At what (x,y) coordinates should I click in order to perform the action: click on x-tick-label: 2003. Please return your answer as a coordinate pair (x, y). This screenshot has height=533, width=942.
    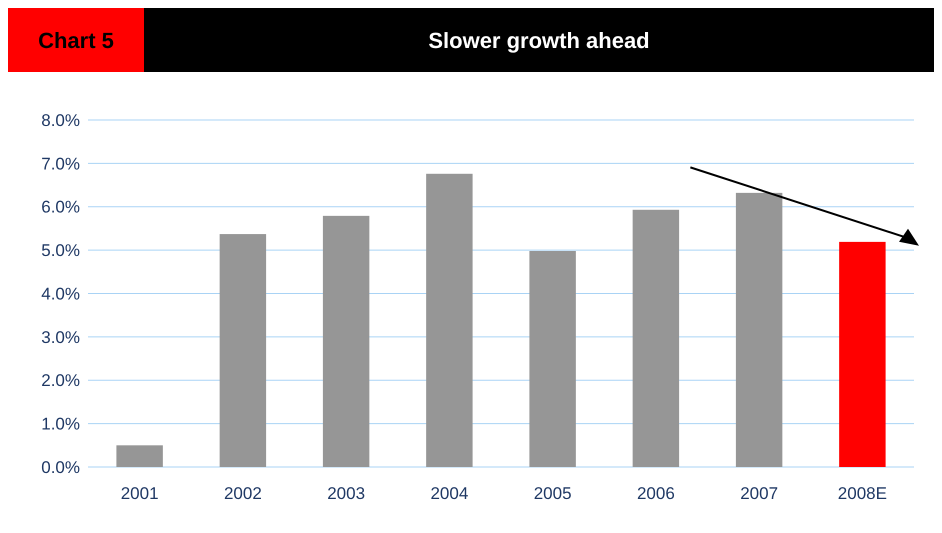
    Looking at the image, I should click on (346, 493).